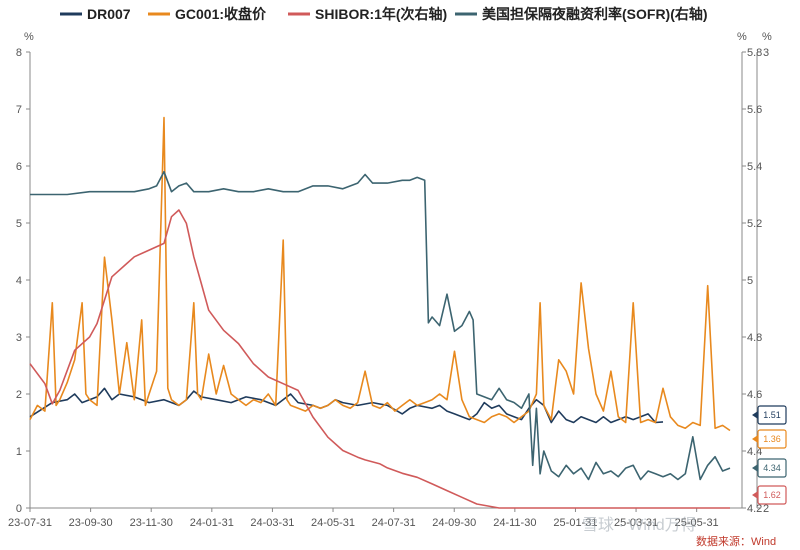 The width and height of the screenshot is (800, 550). What do you see at coordinates (23, 281) in the screenshot?
I see `left-axis-ticks: 0 1 2 3 4 5 6 7 8` at bounding box center [23, 281].